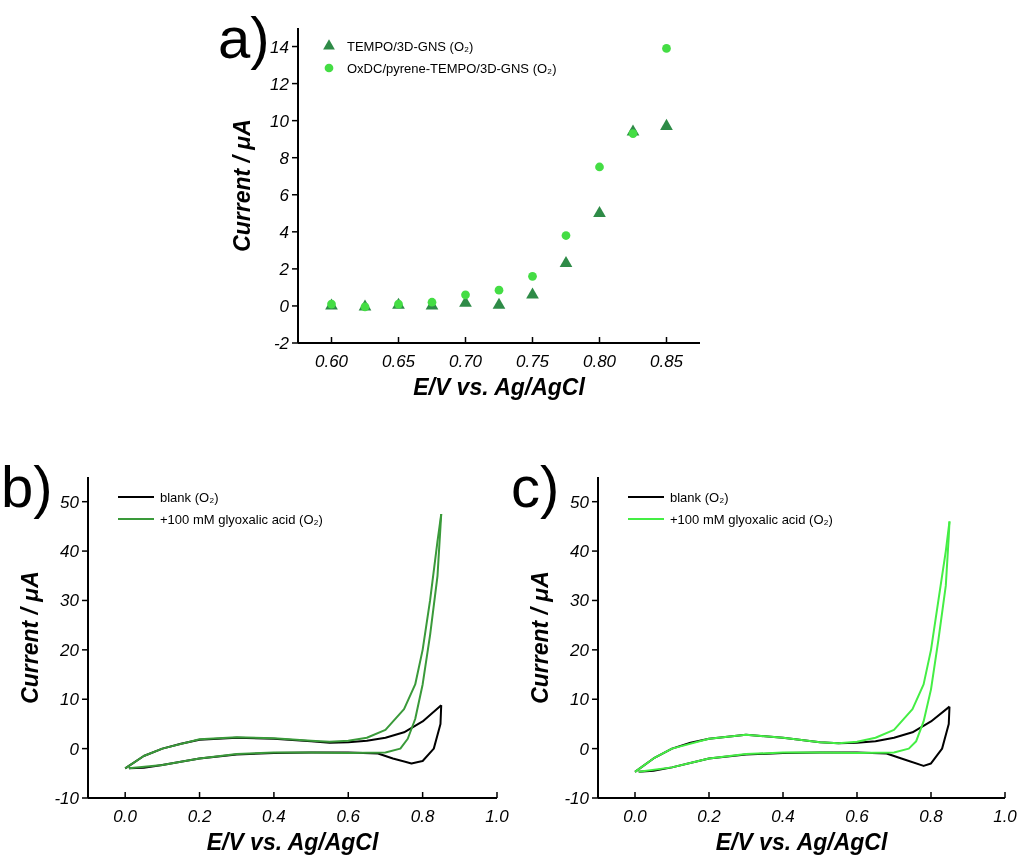 This screenshot has height=855, width=1021. What do you see at coordinates (452, 68) in the screenshot?
I see `legend-label: OxDC/pyrene-TEMPO/3D-GNS (O₂)` at bounding box center [452, 68].